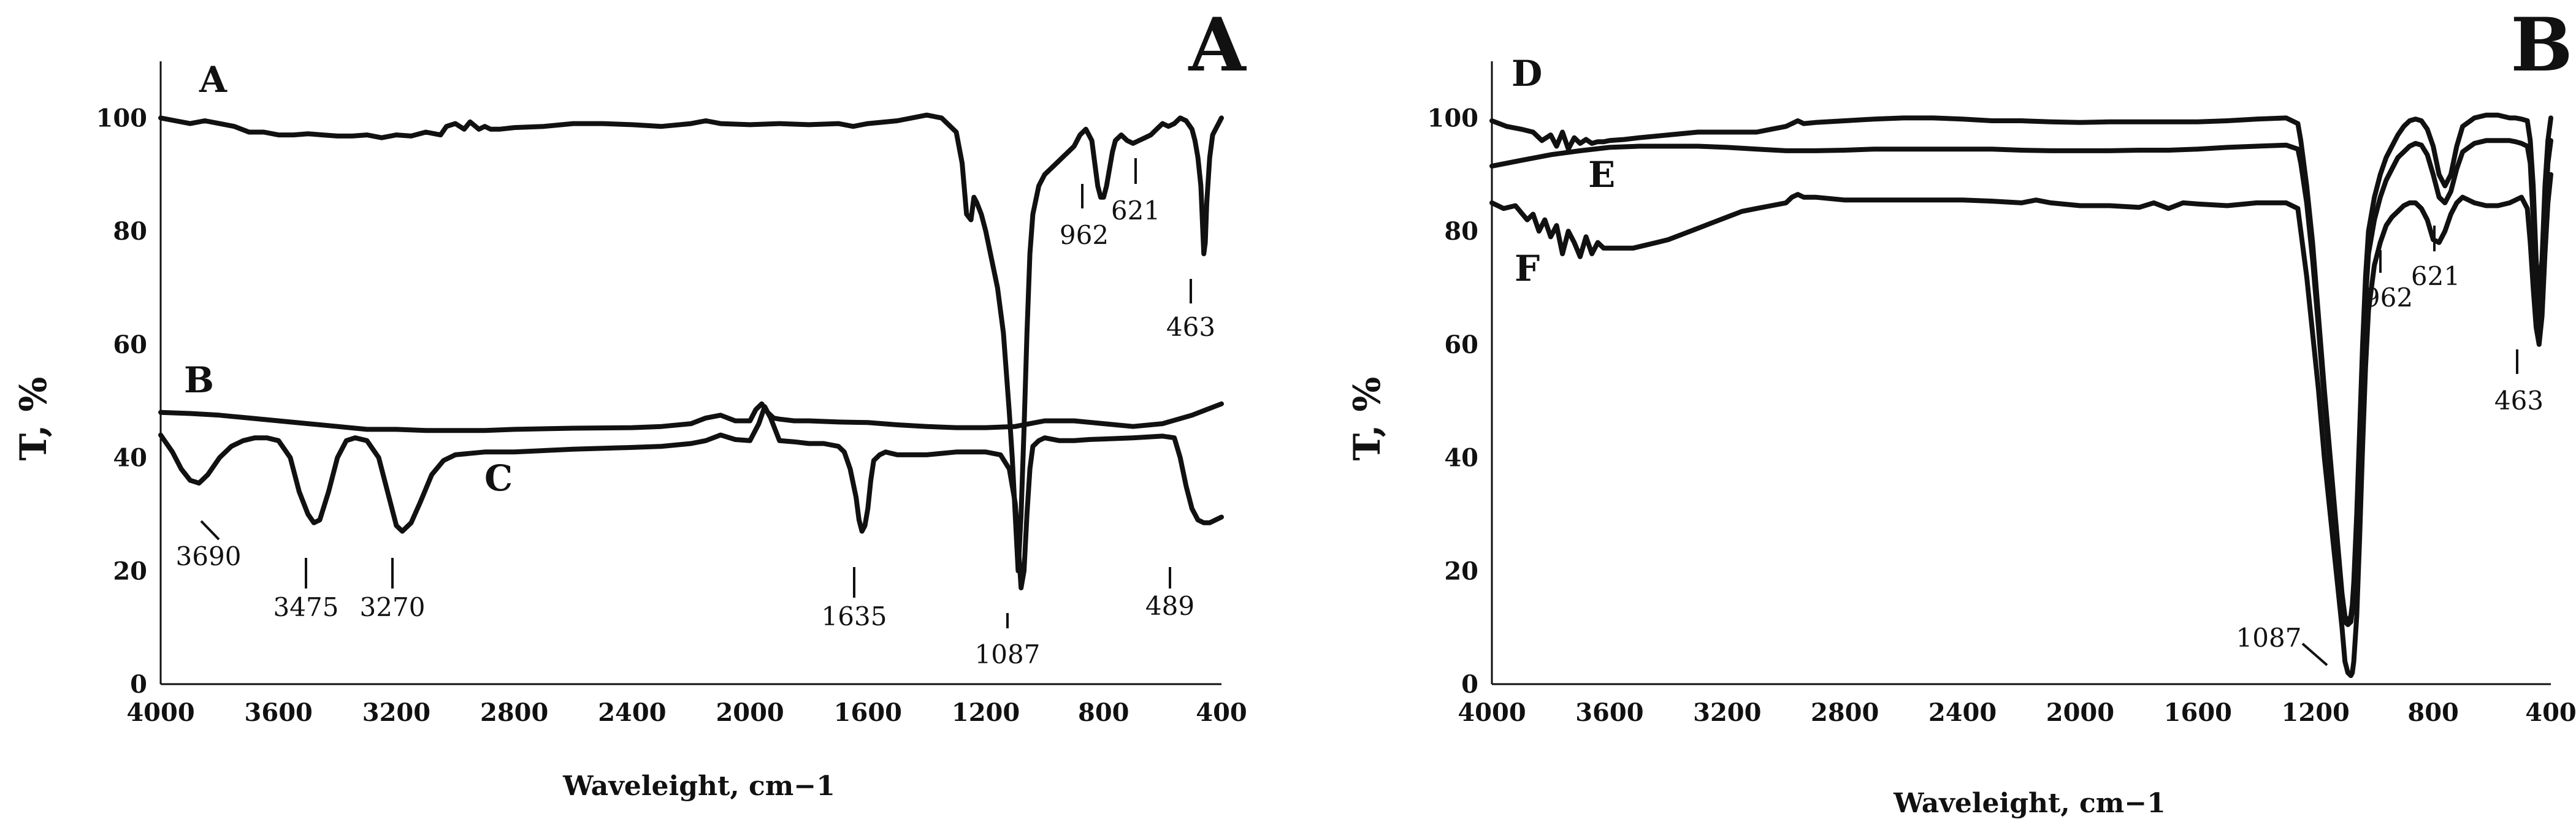 The height and width of the screenshot is (838, 2576). What do you see at coordinates (1190, 327) in the screenshot?
I see `annotation-463: 463` at bounding box center [1190, 327].